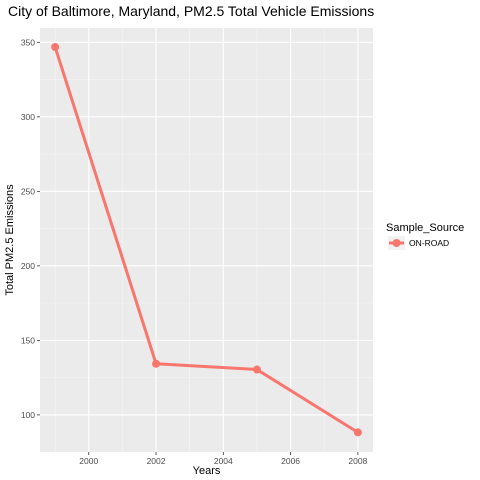 The height and width of the screenshot is (480, 480). What do you see at coordinates (28, 266) in the screenshot?
I see `y-tick-label: 200` at bounding box center [28, 266].